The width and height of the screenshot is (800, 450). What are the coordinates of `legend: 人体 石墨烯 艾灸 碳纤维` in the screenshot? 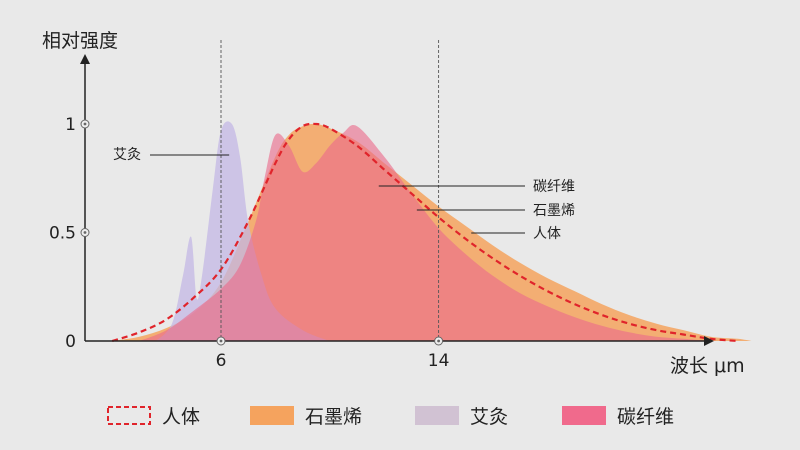 It's located at (390, 417).